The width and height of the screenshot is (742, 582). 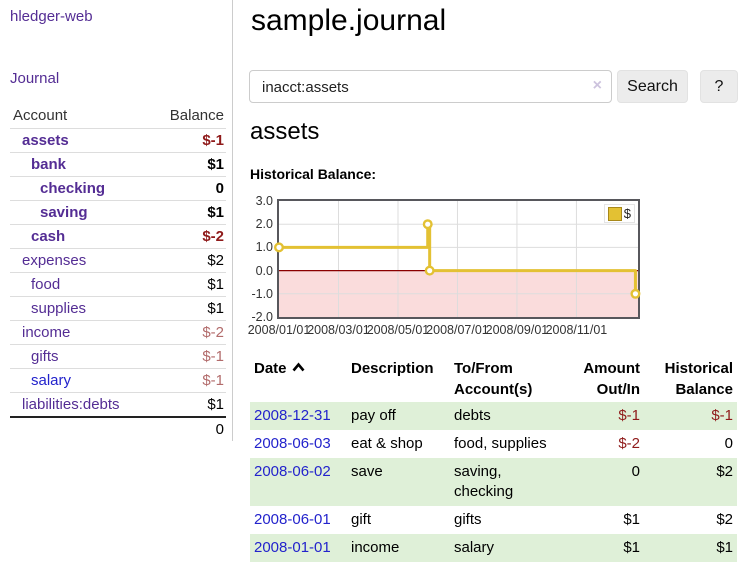 I want to click on x-tick-label: 2008/05/01, so click(x=398, y=330).